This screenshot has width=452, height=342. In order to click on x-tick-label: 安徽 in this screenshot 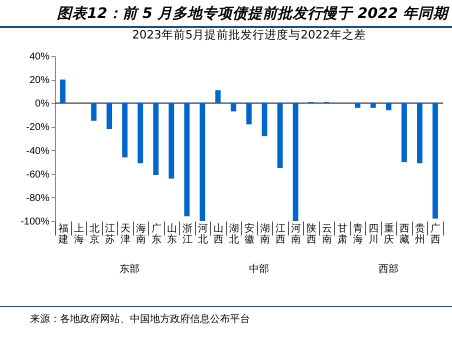, I will do `click(249, 234)`.